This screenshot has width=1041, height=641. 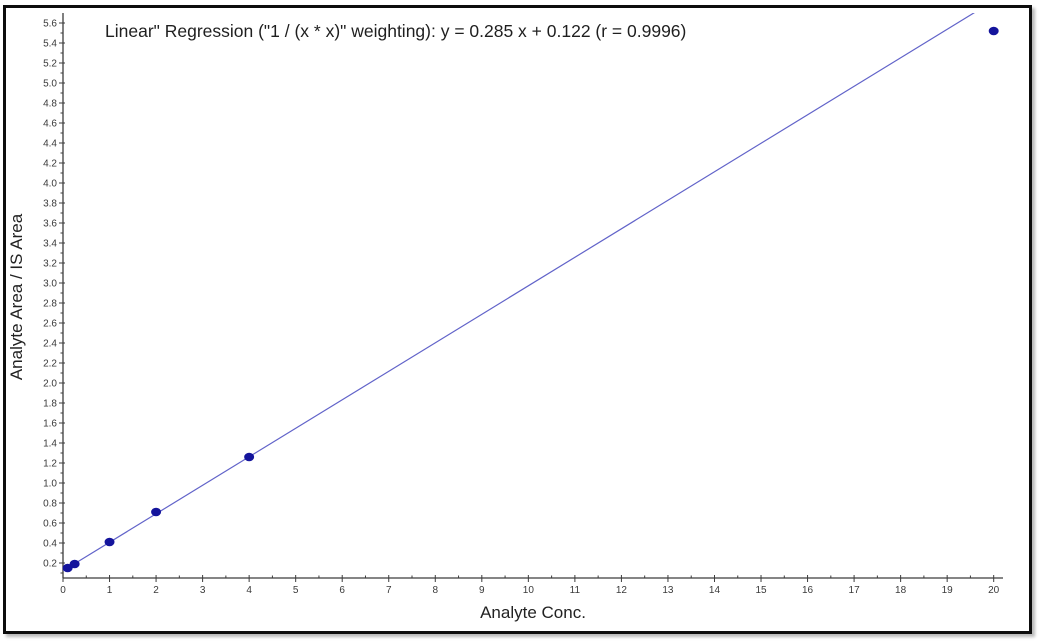 I want to click on y-tick-label: 2.4, so click(x=50, y=344).